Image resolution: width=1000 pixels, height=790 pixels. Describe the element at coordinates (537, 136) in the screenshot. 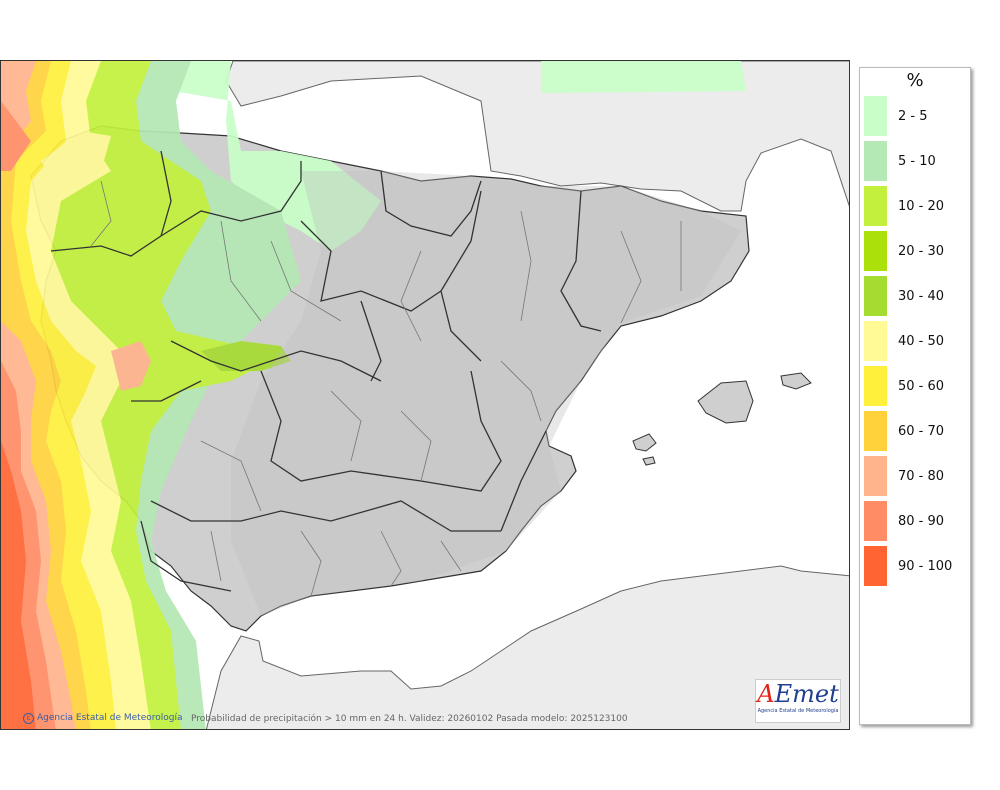

I see `land-france` at that location.